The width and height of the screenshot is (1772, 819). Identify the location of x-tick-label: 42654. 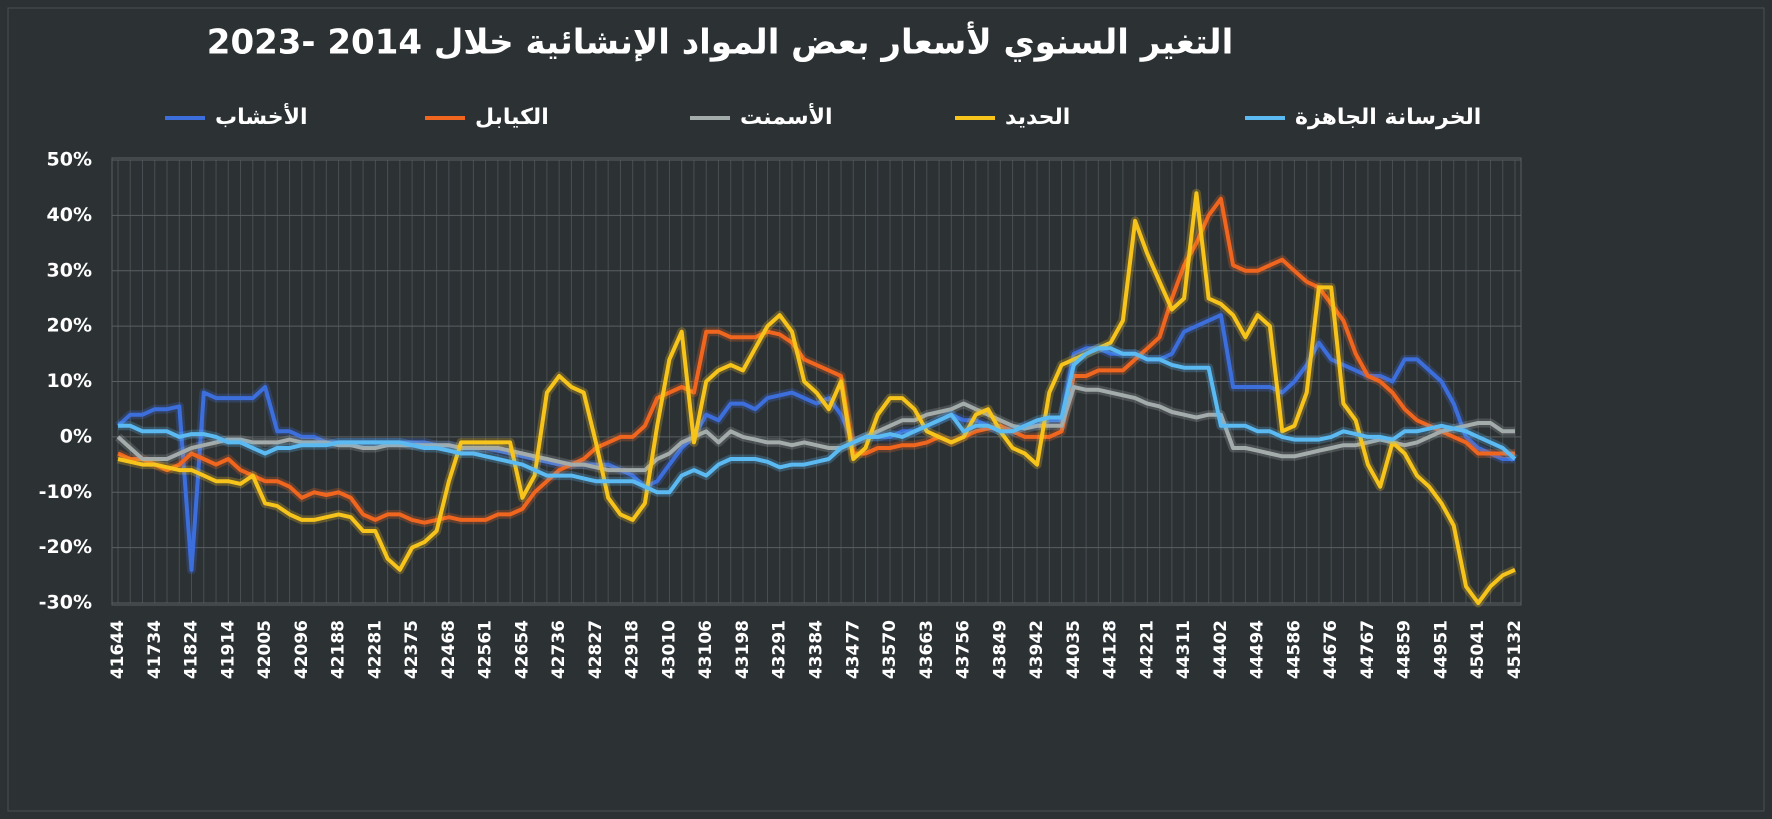
(522, 649).